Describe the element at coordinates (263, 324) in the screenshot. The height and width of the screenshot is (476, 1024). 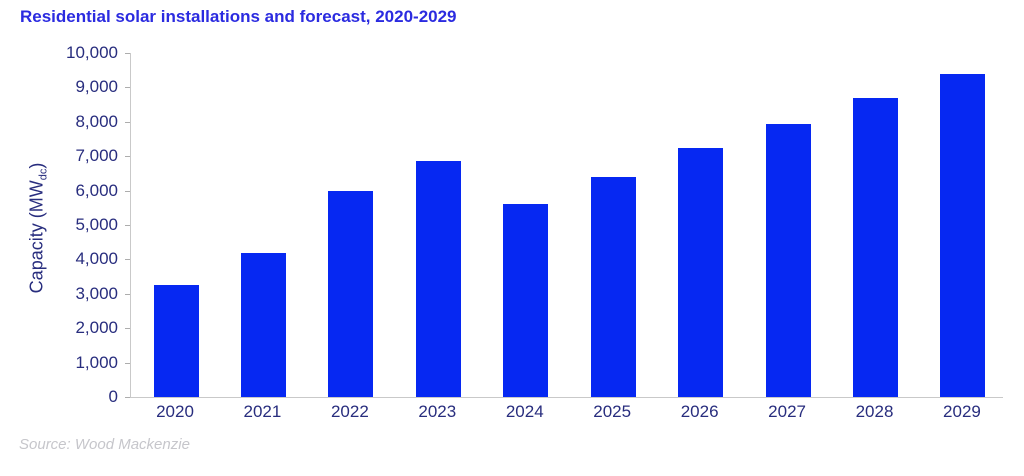
I see `bar-2021` at that location.